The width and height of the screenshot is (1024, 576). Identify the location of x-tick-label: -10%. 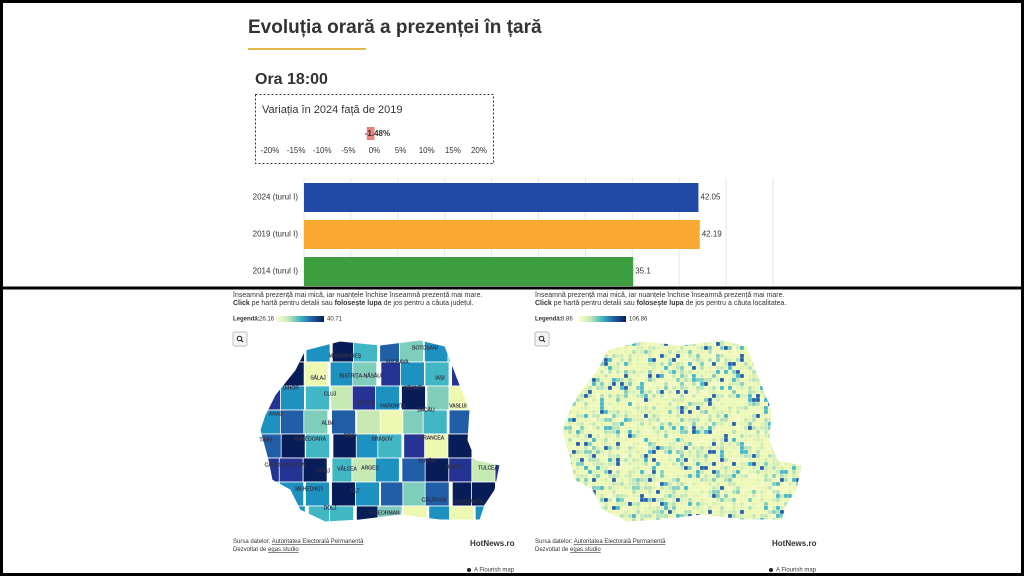
(322, 150).